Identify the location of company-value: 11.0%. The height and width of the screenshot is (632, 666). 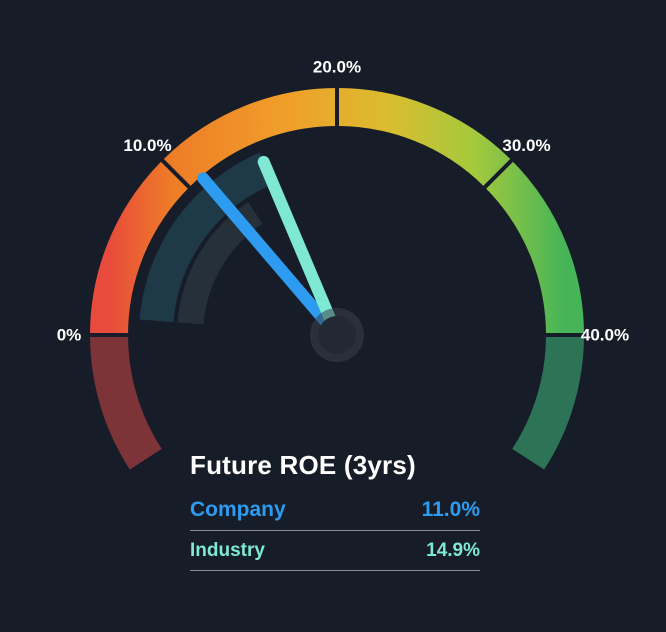
(450, 509).